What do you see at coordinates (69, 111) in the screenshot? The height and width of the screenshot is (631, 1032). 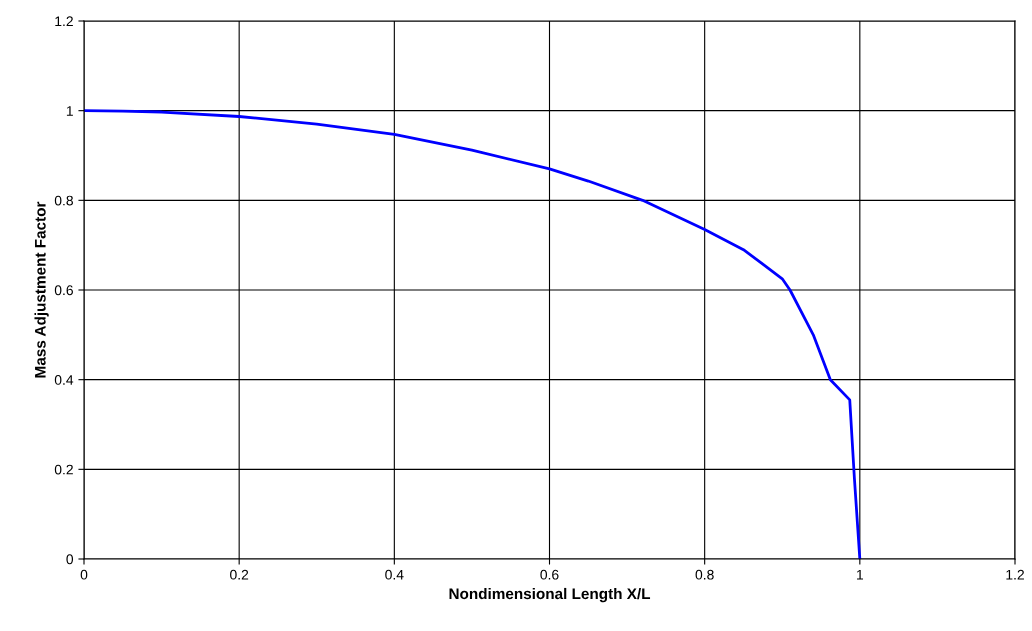 I see `y-tick-label: 1` at bounding box center [69, 111].